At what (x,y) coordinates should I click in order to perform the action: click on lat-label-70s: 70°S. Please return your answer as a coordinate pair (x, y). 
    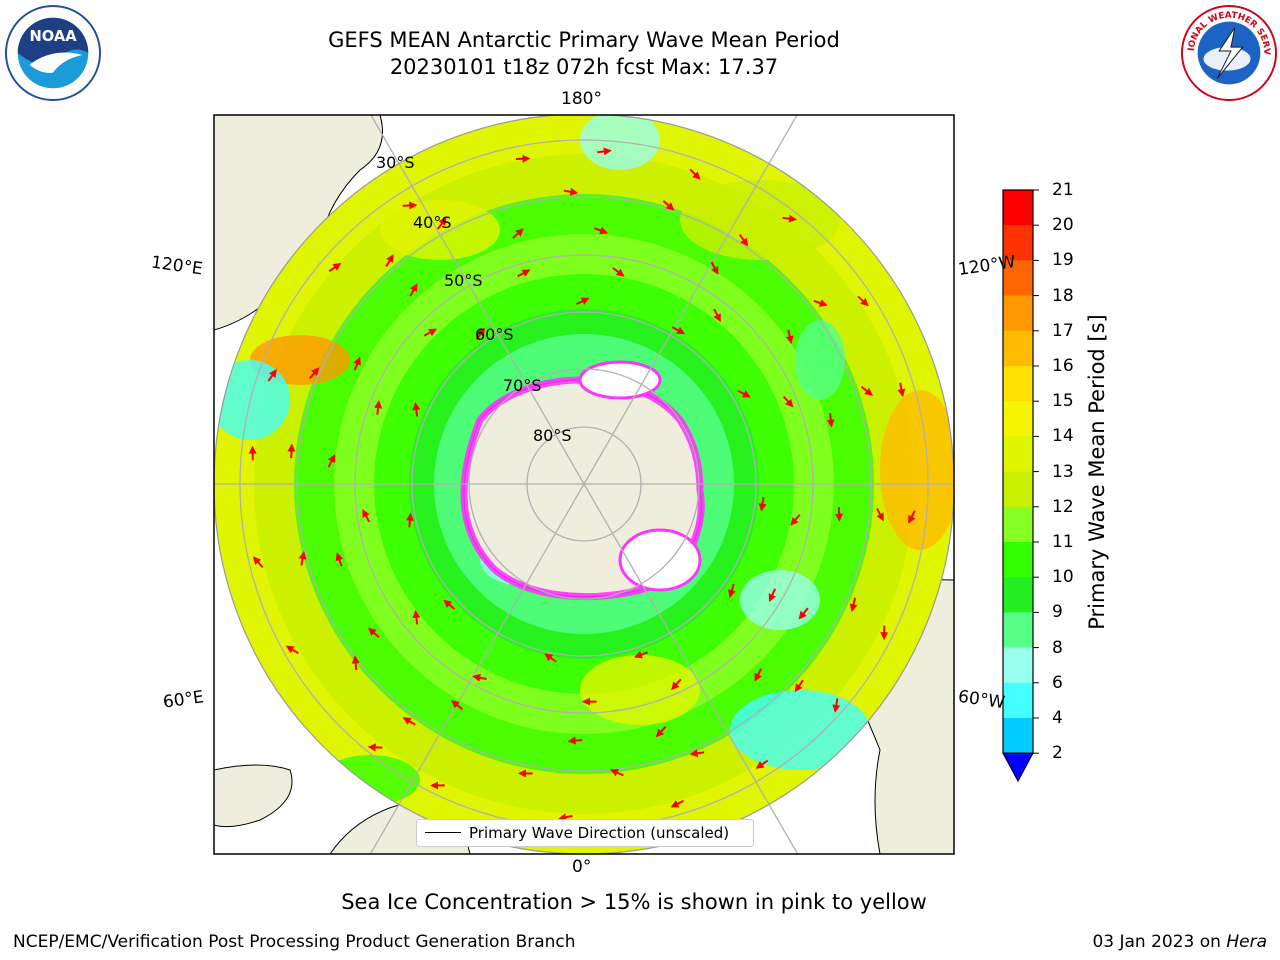
    Looking at the image, I should click on (522, 385).